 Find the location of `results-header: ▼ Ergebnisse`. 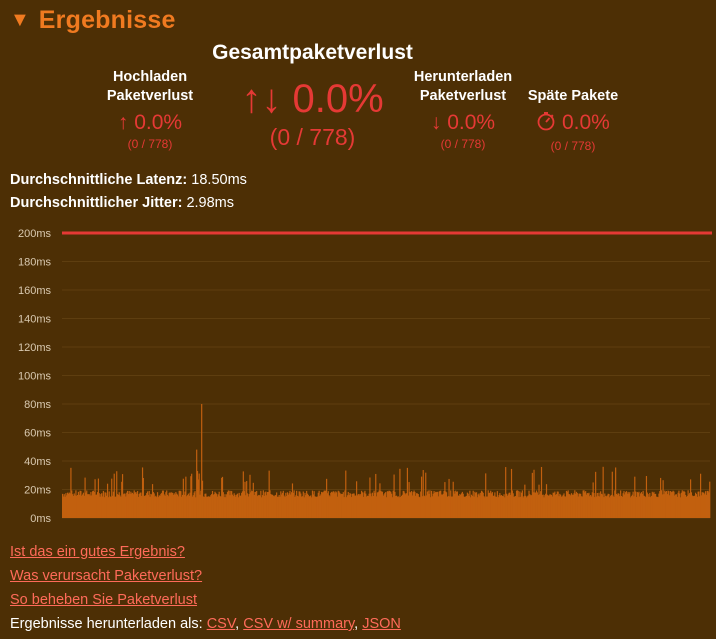

results-header: ▼ Ergebnisse is located at coordinates (93, 20).